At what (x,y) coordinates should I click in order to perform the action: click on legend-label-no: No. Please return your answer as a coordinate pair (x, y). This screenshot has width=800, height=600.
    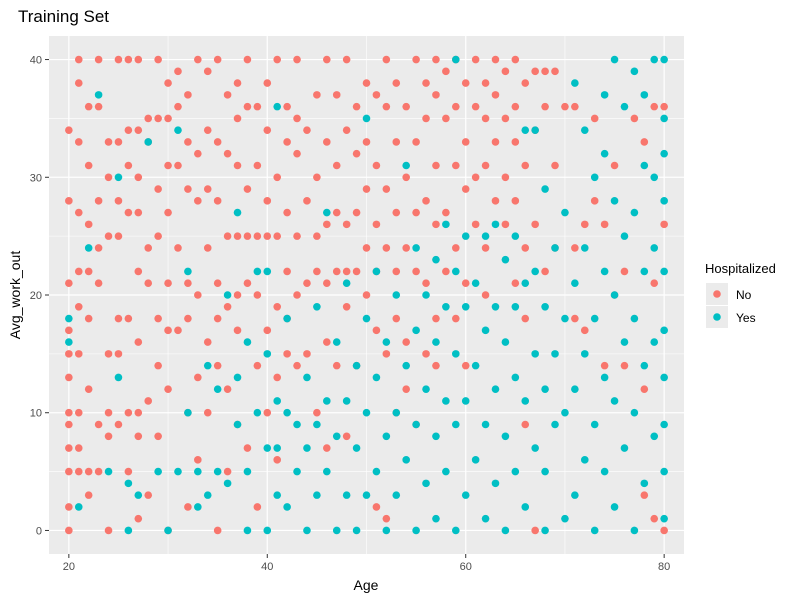
    Looking at the image, I should click on (744, 295).